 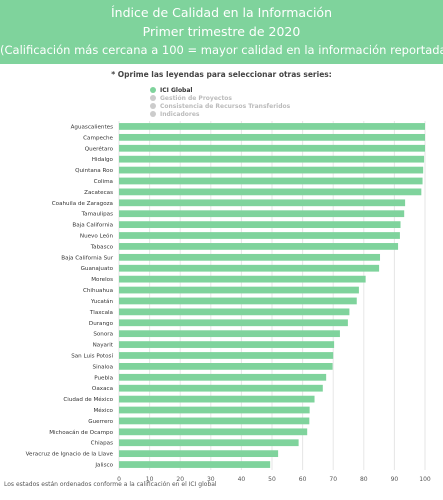 I want to click on x-tick-label: 70, so click(x=333, y=479).